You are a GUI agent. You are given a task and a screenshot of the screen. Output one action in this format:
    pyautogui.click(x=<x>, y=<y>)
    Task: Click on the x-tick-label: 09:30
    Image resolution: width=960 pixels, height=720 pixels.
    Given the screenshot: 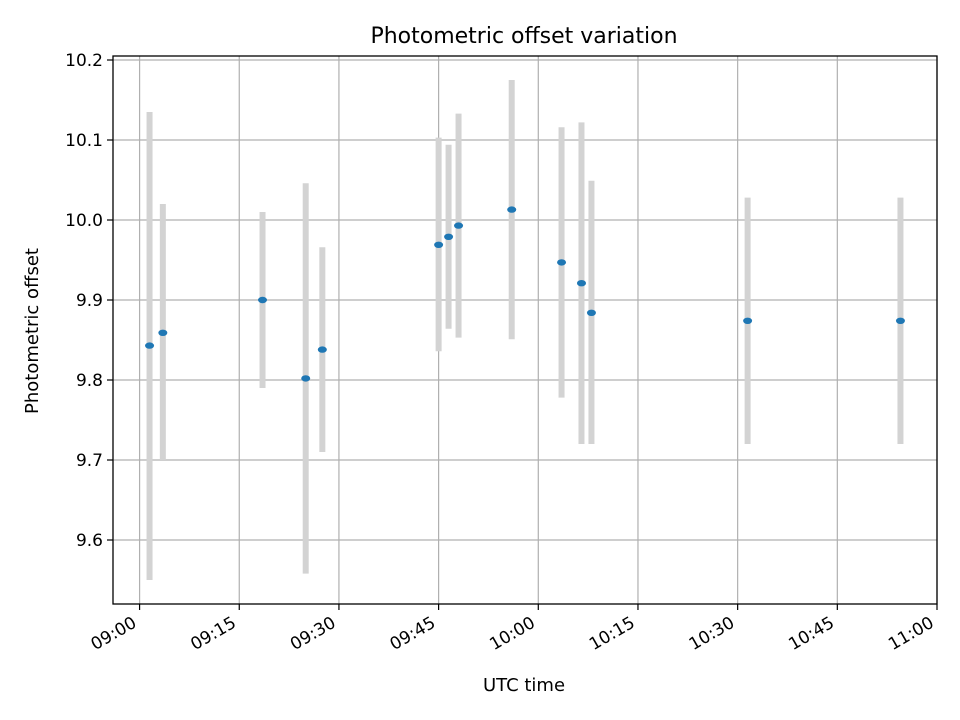 What is the action you would take?
    pyautogui.click(x=313, y=634)
    